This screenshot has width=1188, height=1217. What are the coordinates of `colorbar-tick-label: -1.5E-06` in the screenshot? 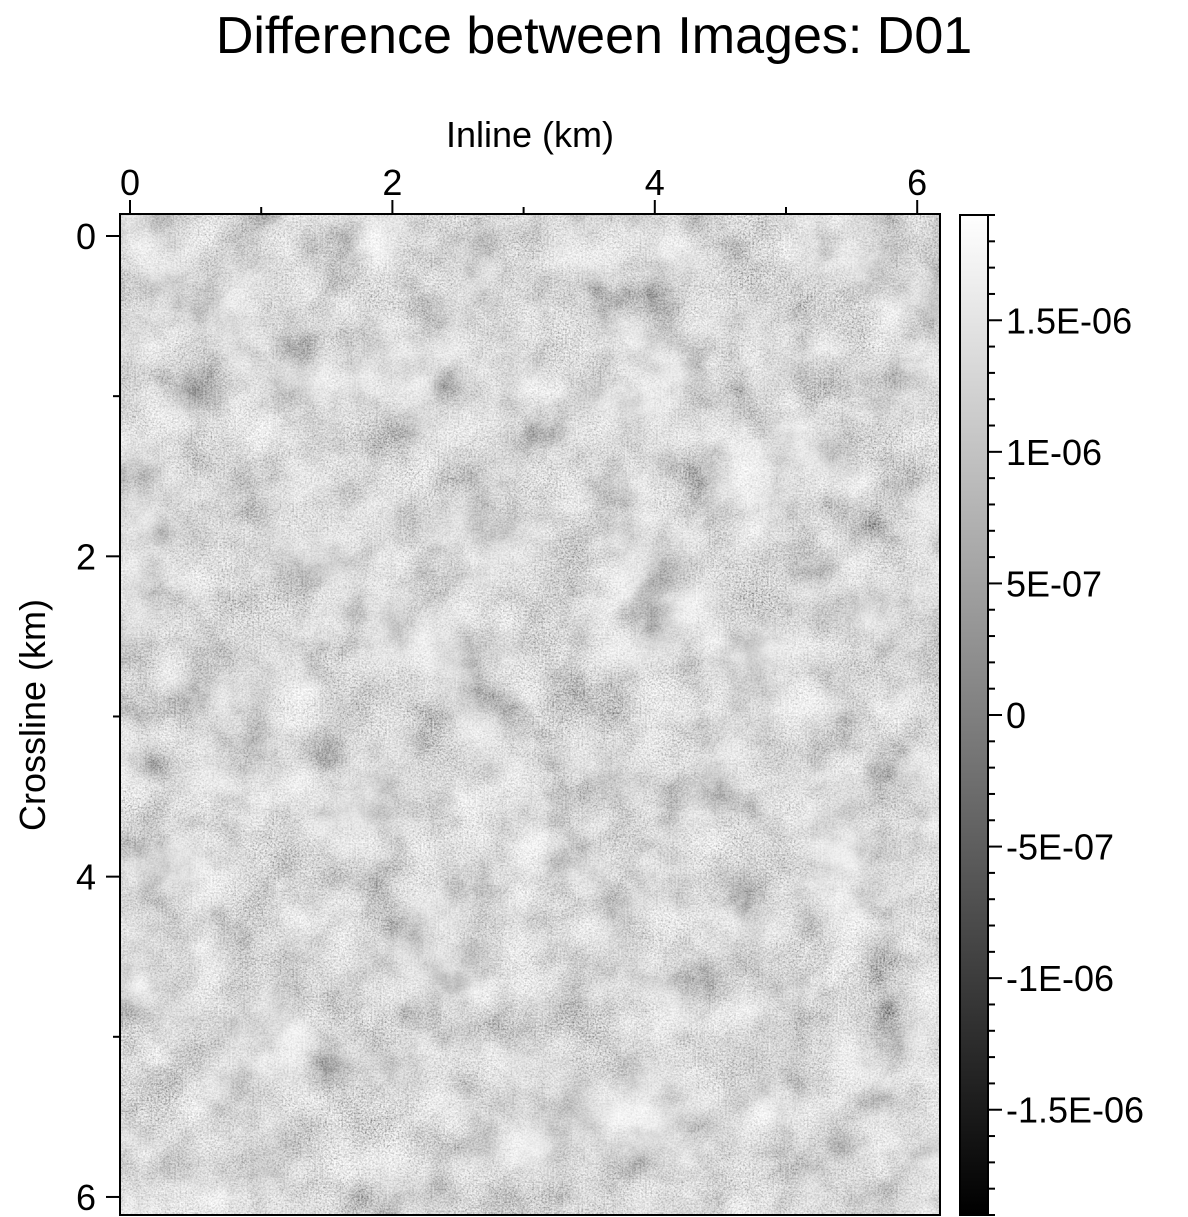 It's located at (1075, 1110).